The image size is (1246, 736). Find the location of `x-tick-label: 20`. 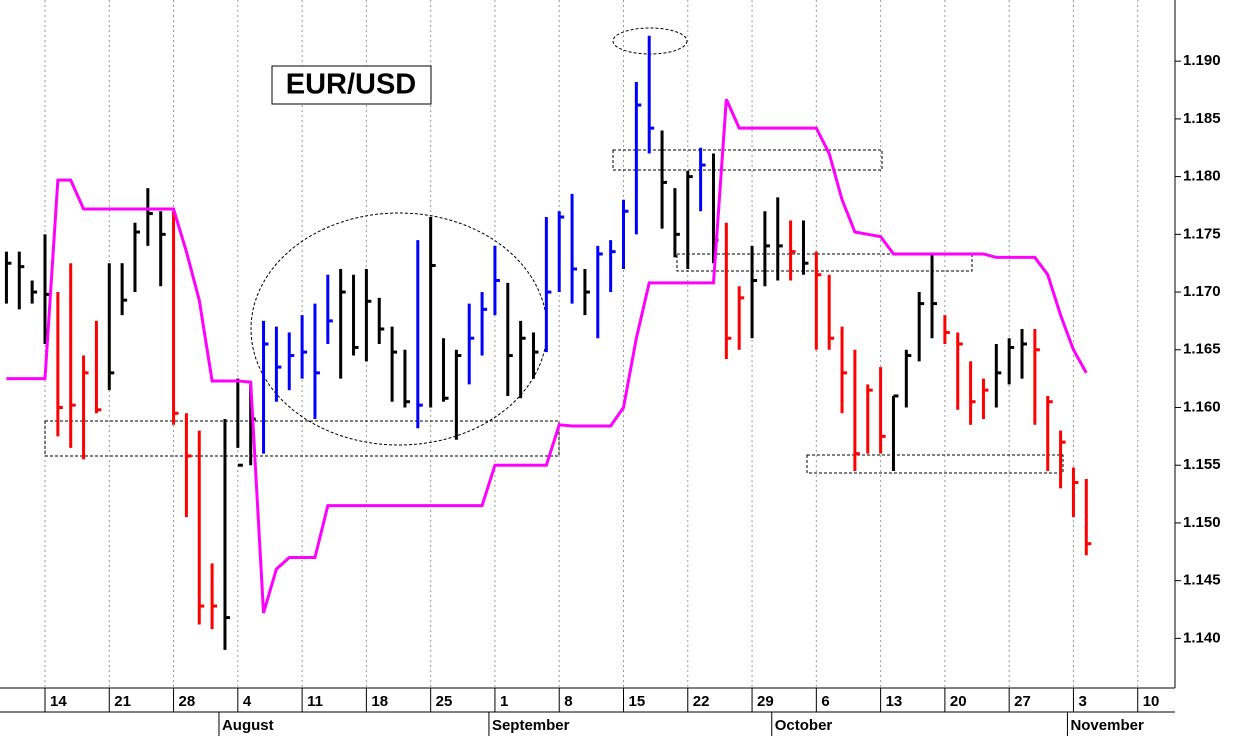

x-tick-label: 20 is located at coordinates (958, 701).